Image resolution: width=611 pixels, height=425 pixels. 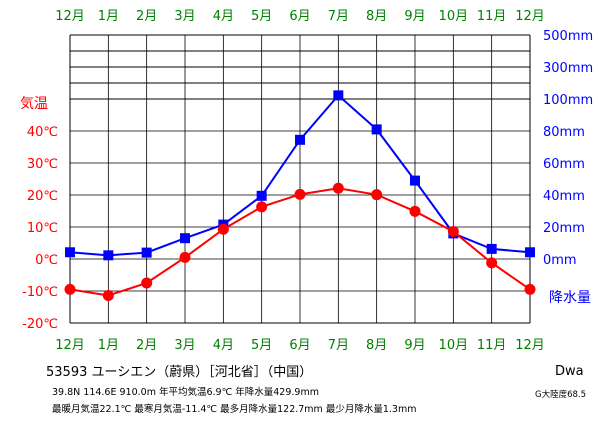 I want to click on temperature-tick-labels: 40℃ 30℃ 20℃ 10℃ 0℃ -10℃ -20℃, so click(x=40, y=228).